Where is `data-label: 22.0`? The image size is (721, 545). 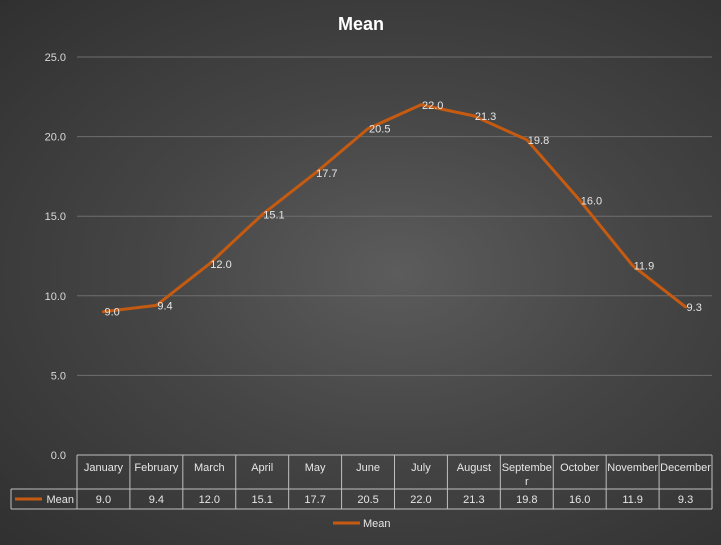 data-label: 22.0 is located at coordinates (432, 106).